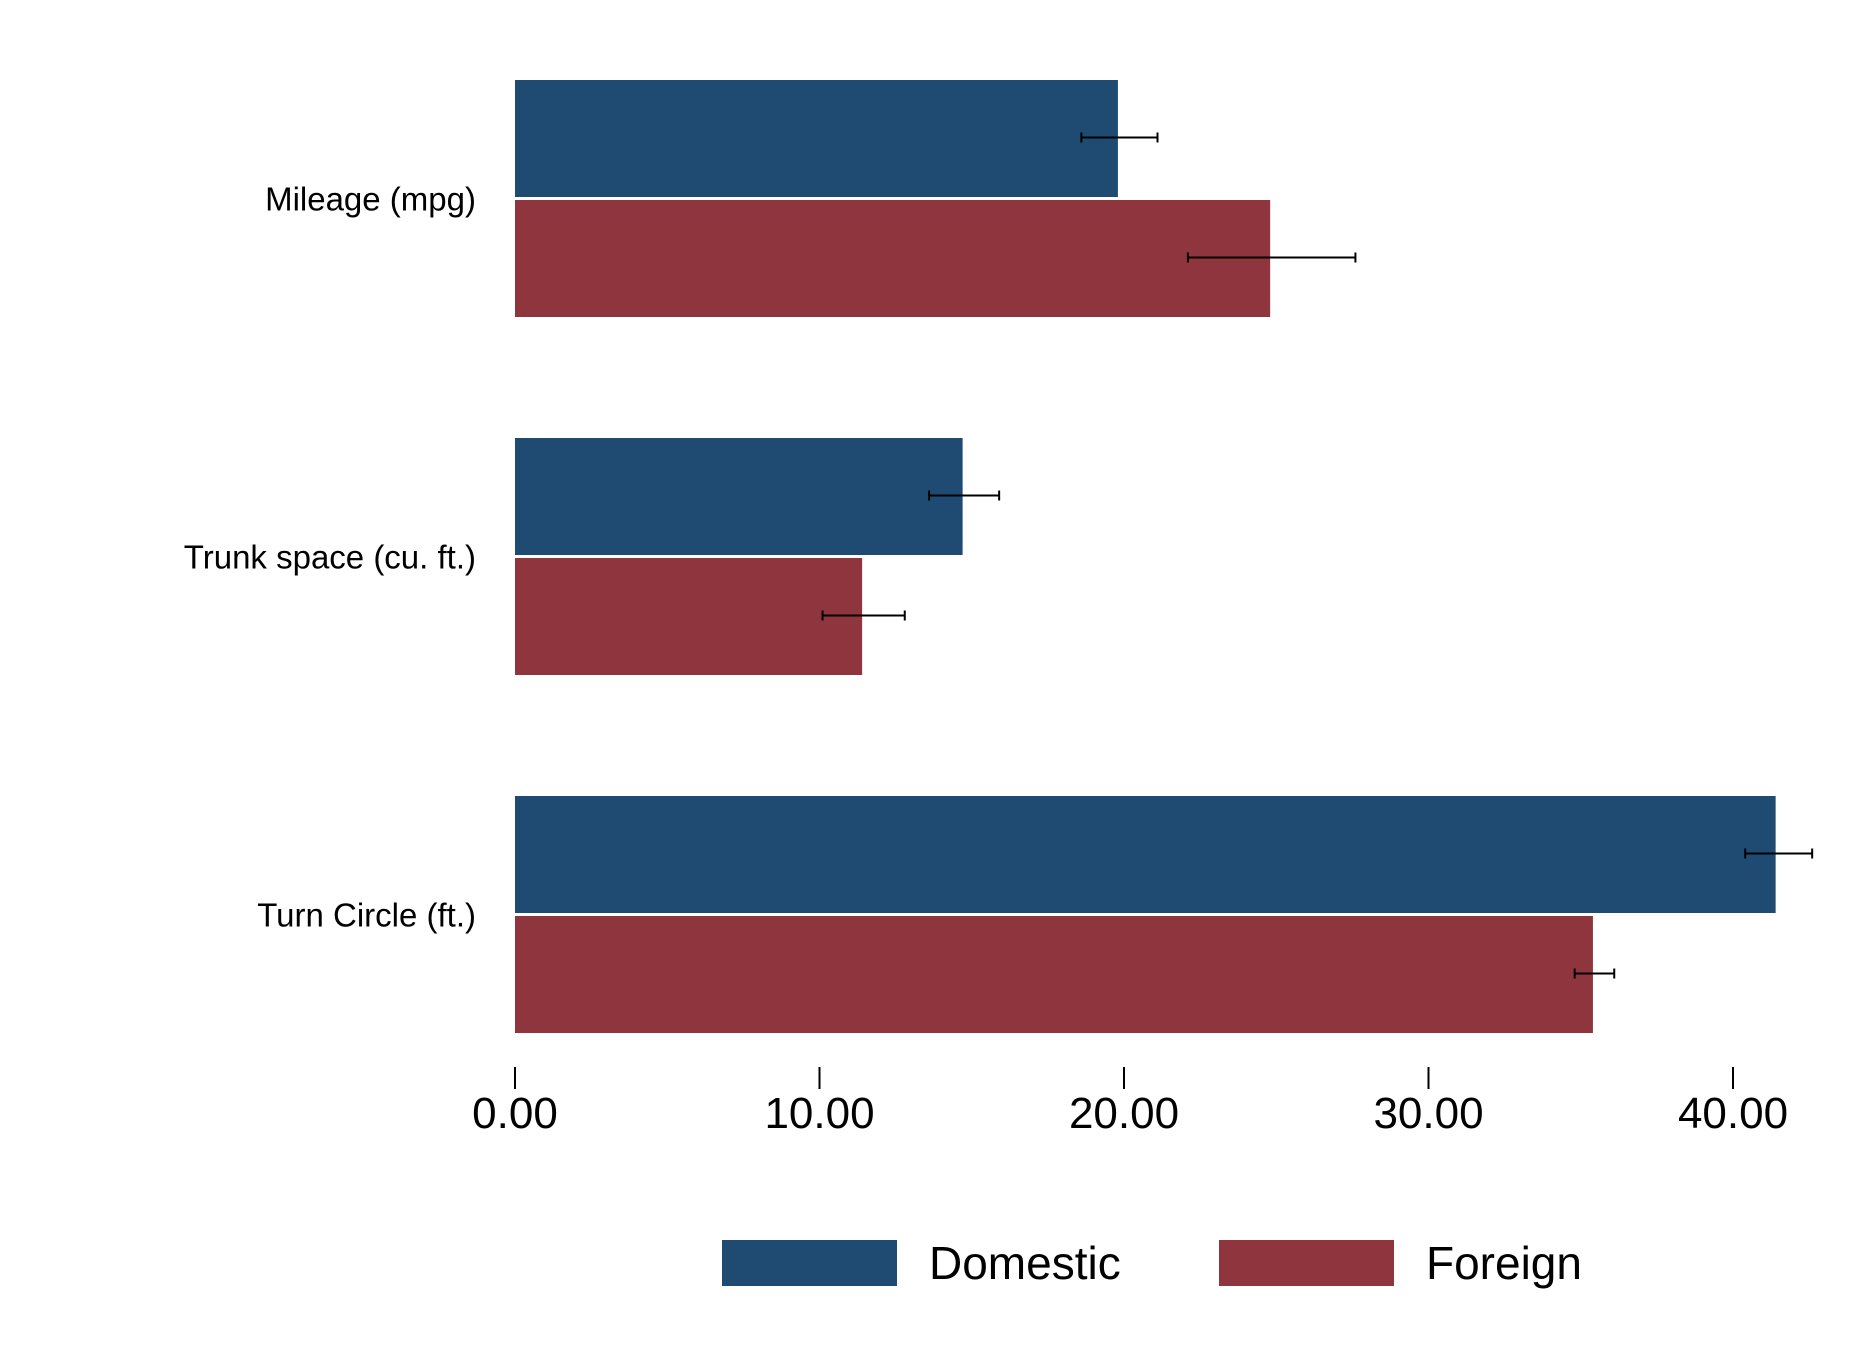  What do you see at coordinates (330, 557) in the screenshot?
I see `category-label: Trunk space (cu. ft.)` at bounding box center [330, 557].